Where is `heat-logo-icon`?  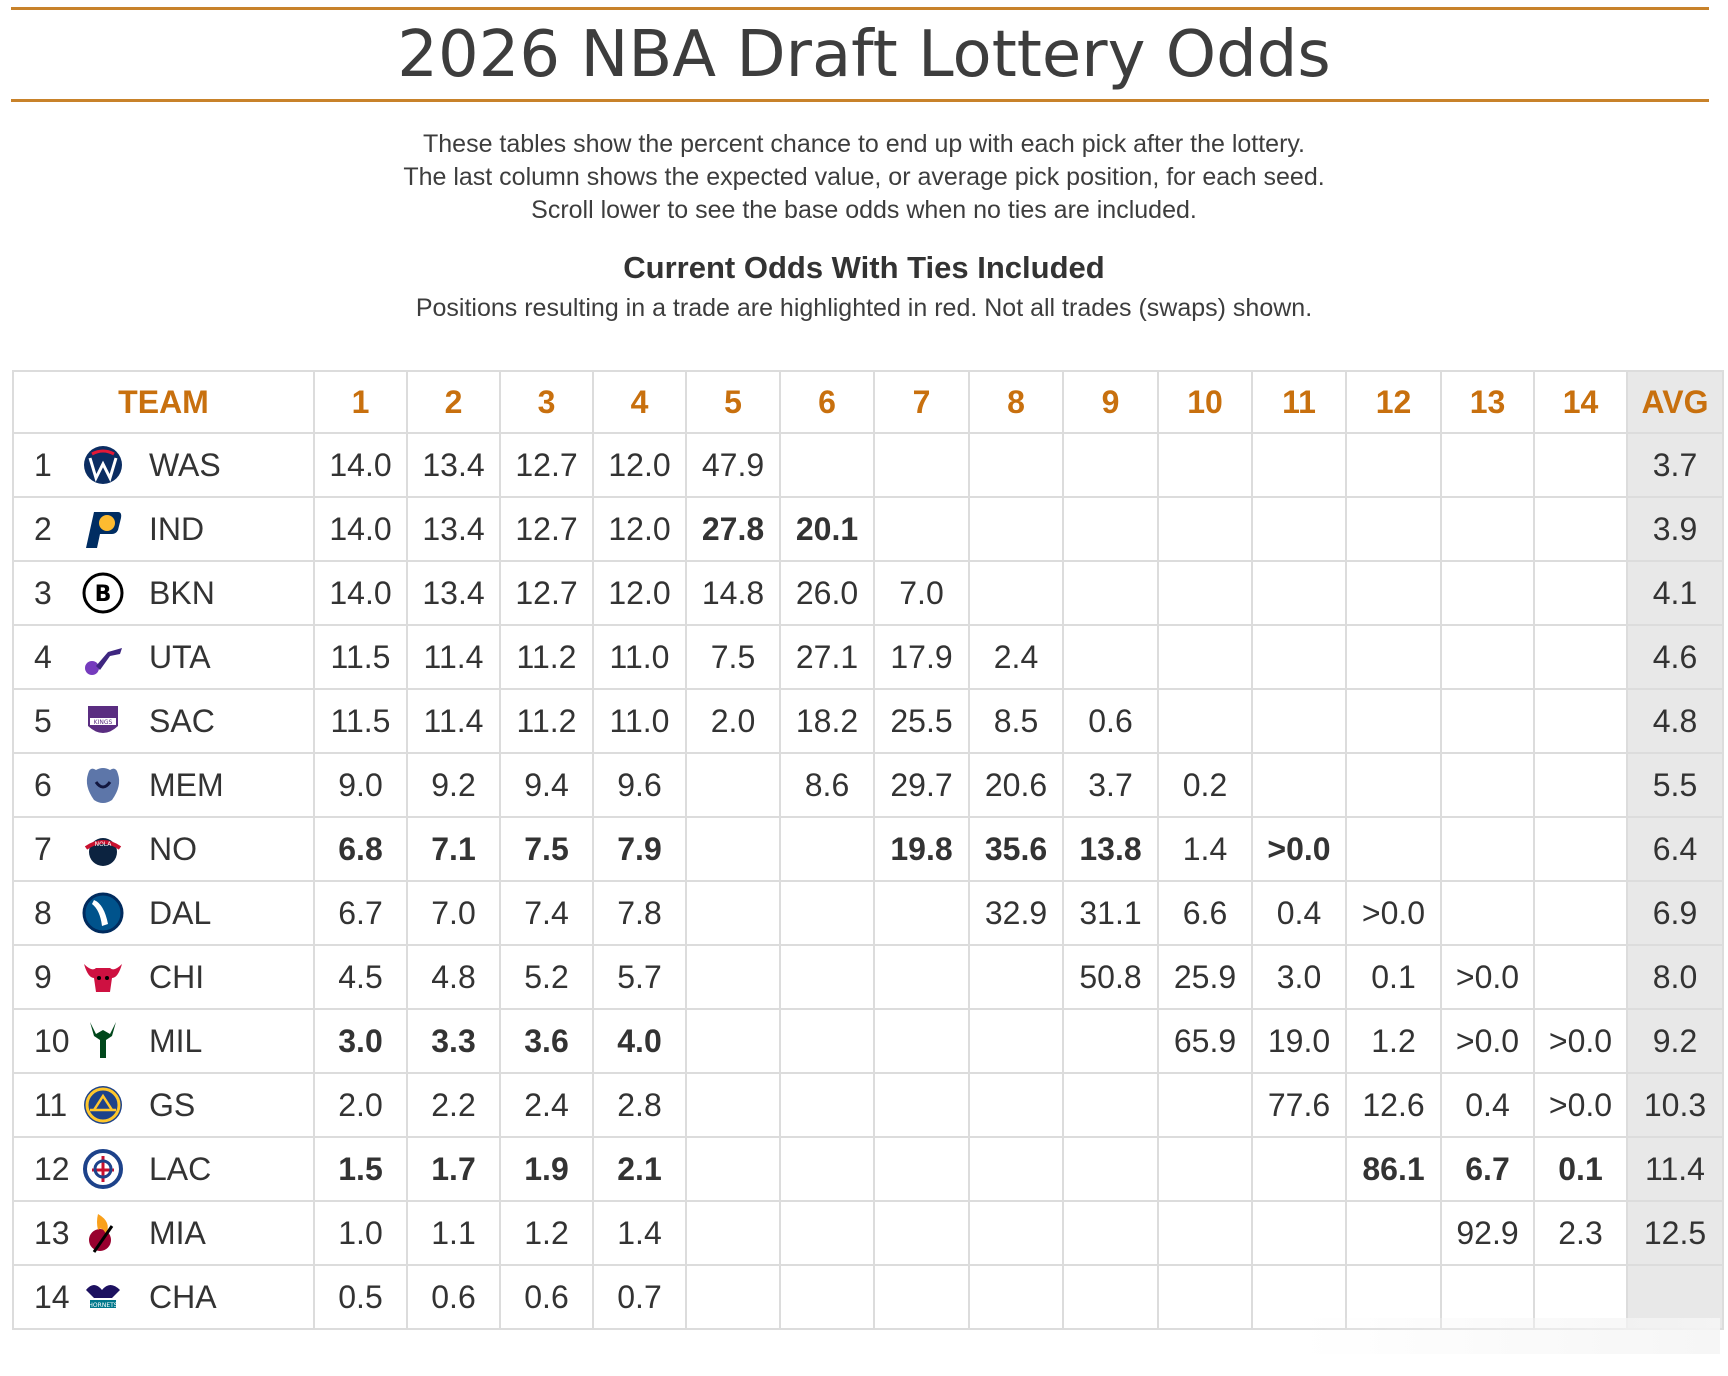
heat-logo-icon is located at coordinates (103, 1233).